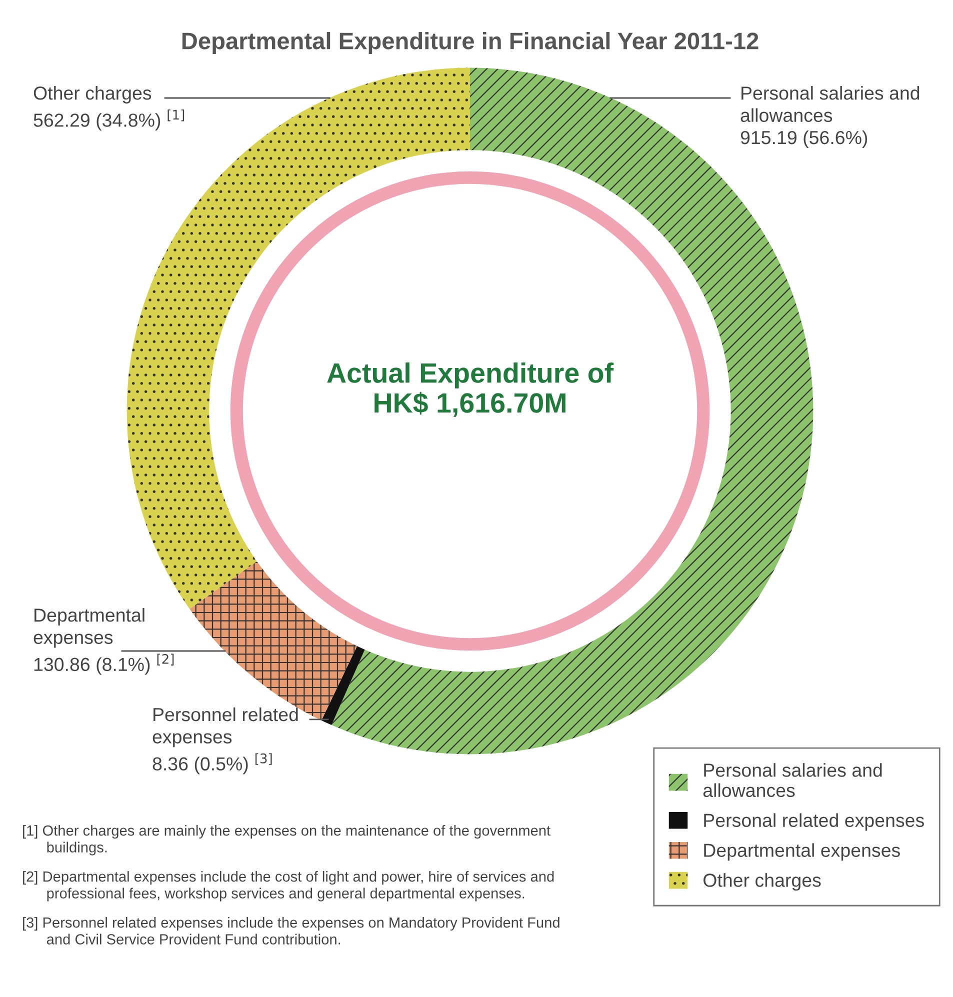 The image size is (953, 997). Describe the element at coordinates (104, 641) in the screenshot. I see `data-label: Departmental expenses 130.86 (8.1%) $^{[2]}$` at that location.